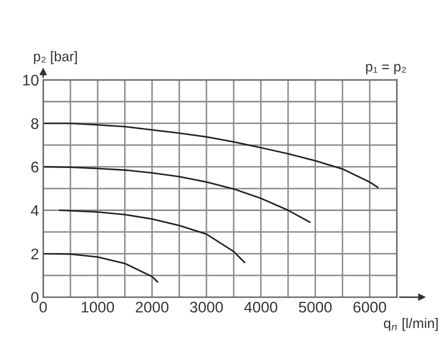 This screenshot has height=340, width=441. What do you see at coordinates (34, 210) in the screenshot?
I see `y-tick-label: 4` at bounding box center [34, 210].